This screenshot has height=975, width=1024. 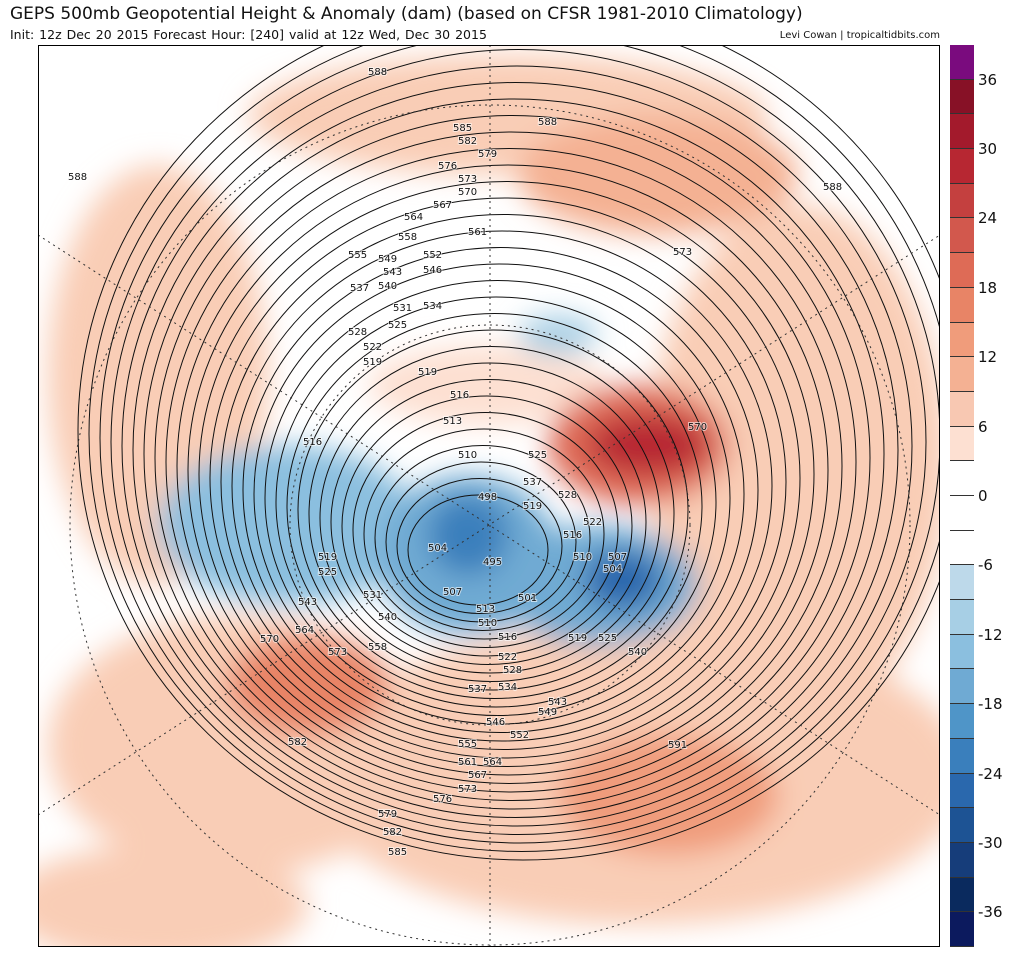 I want to click on colorbar-tick-label: -18, so click(x=990, y=704).